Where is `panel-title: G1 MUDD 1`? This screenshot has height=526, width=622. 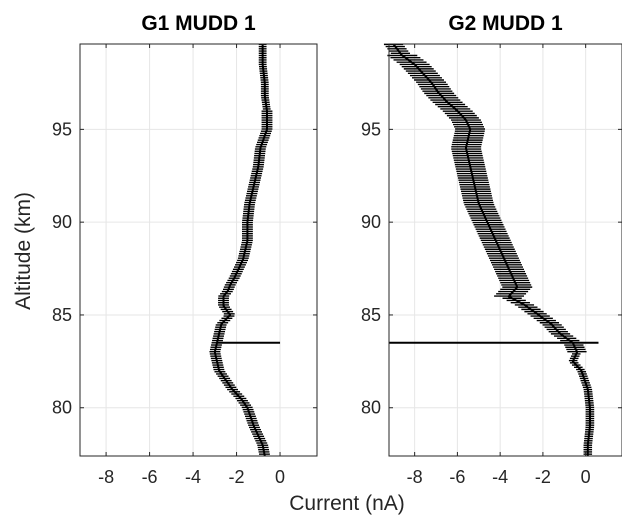 panel-title: G1 MUDD 1 is located at coordinates (198, 23).